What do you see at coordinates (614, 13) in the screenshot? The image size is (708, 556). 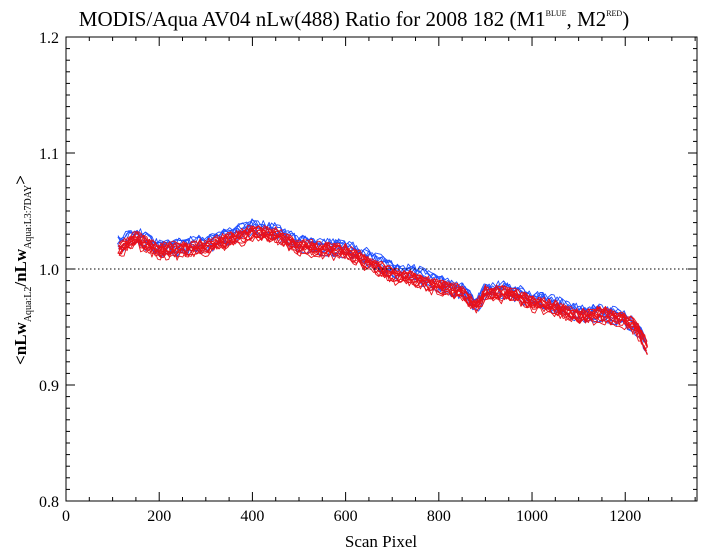 I see `title-m2-superscript: RED` at bounding box center [614, 13].